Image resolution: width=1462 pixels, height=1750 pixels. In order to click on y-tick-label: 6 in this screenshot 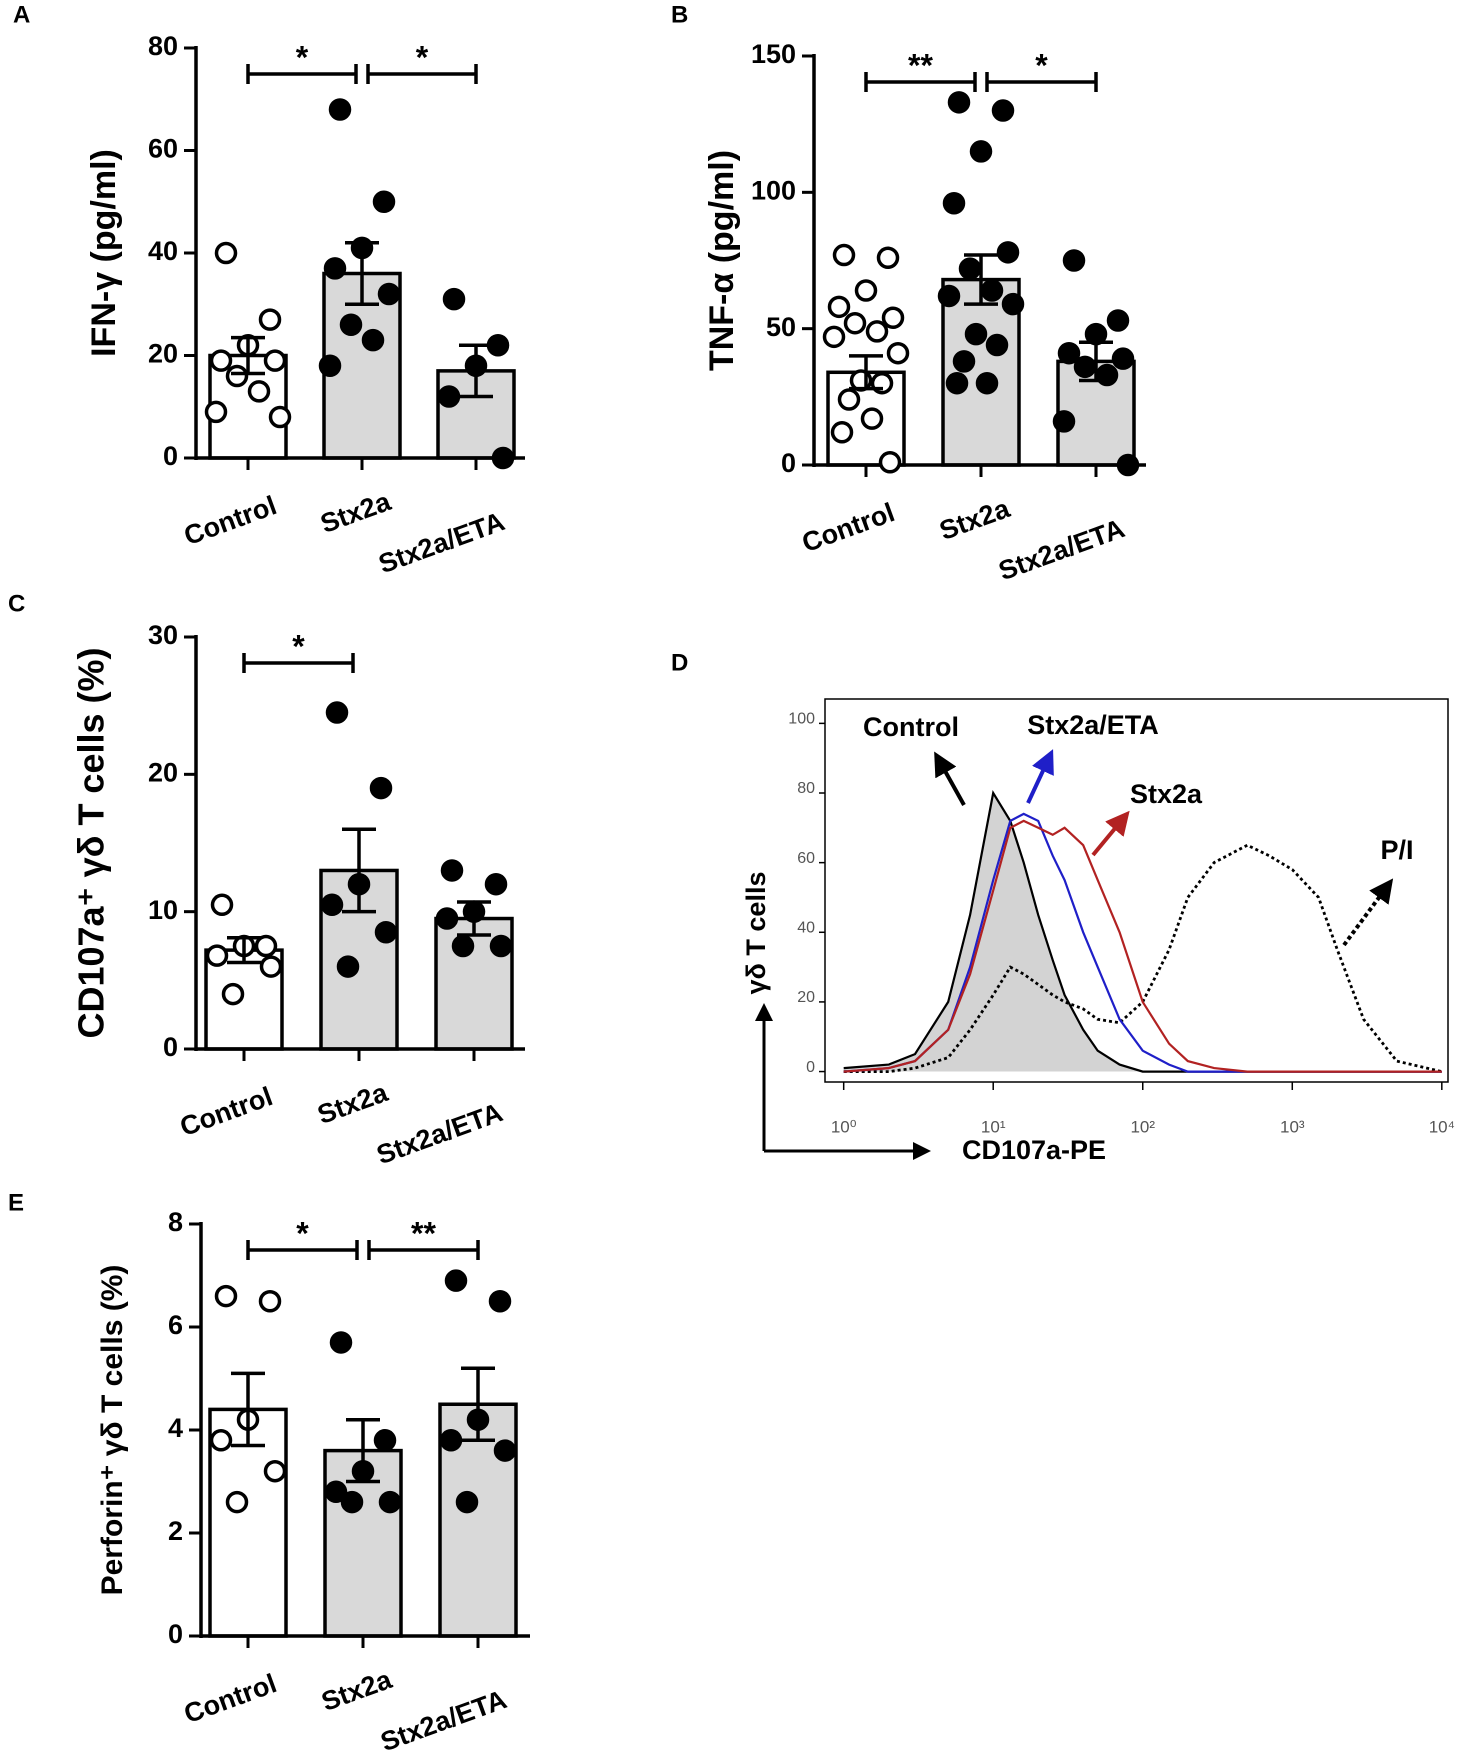, I will do `click(175, 1325)`.